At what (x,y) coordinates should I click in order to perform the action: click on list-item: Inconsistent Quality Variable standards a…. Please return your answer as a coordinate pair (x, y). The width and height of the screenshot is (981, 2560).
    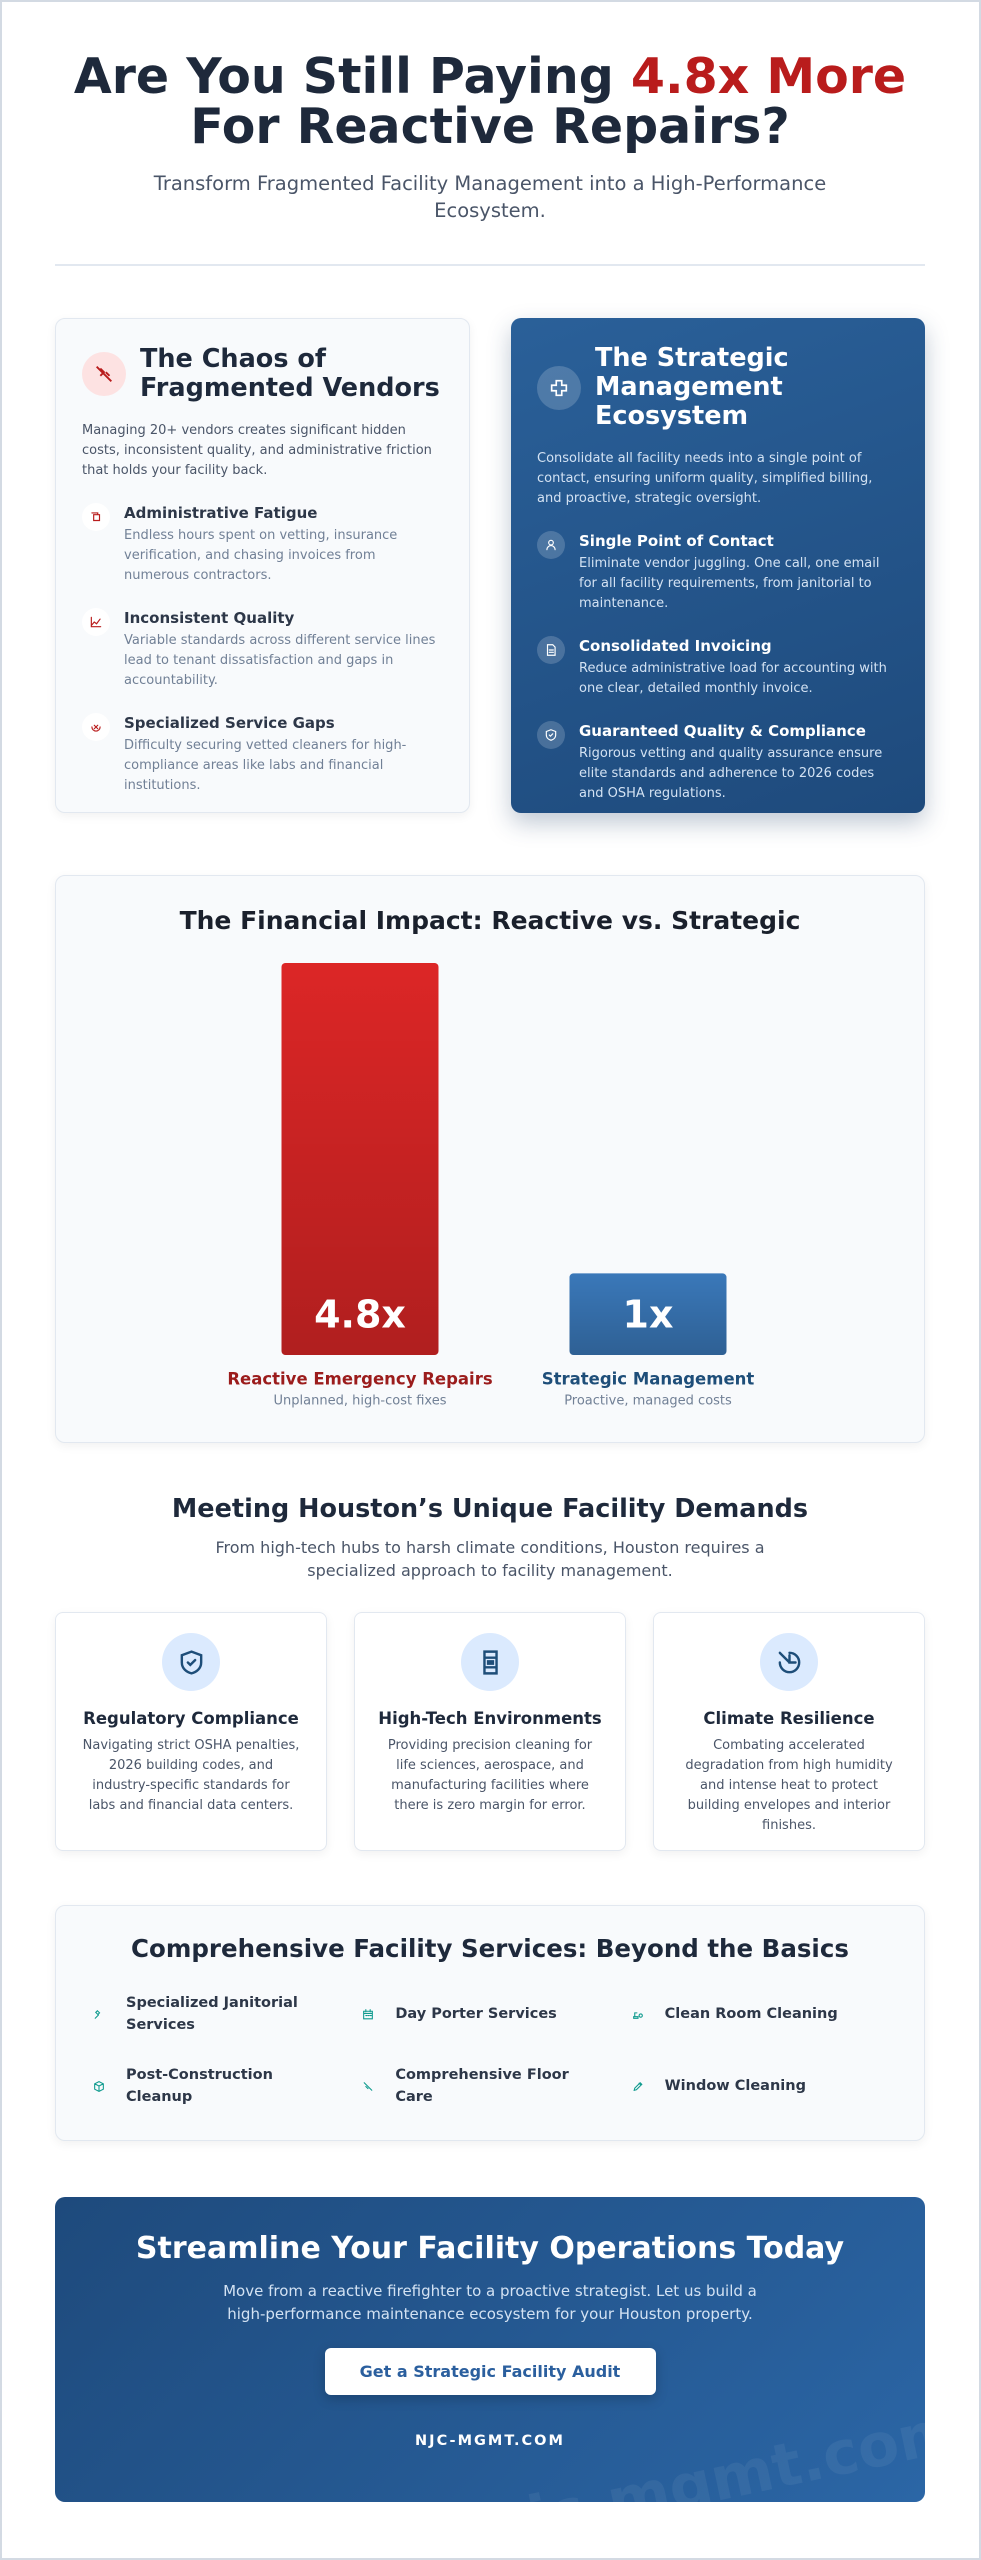
    Looking at the image, I should click on (262, 649).